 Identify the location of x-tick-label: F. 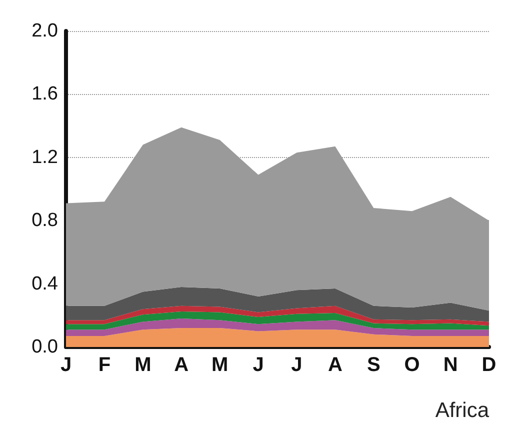
(104, 365).